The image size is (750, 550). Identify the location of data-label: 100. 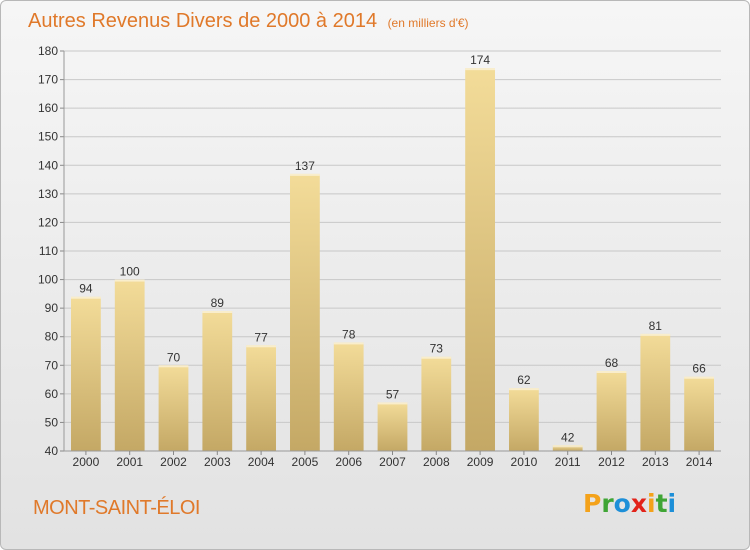
(130, 272).